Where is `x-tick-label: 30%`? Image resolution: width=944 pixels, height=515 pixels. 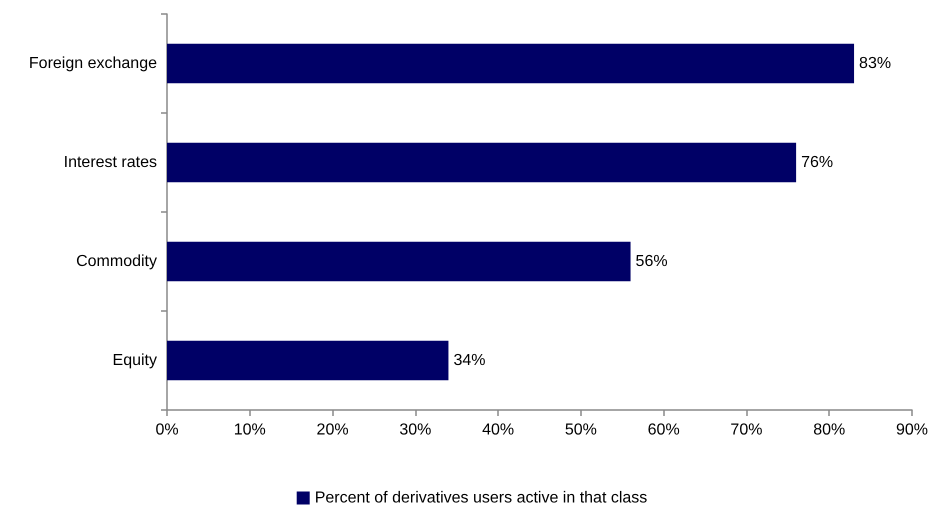 x-tick-label: 30% is located at coordinates (415, 430).